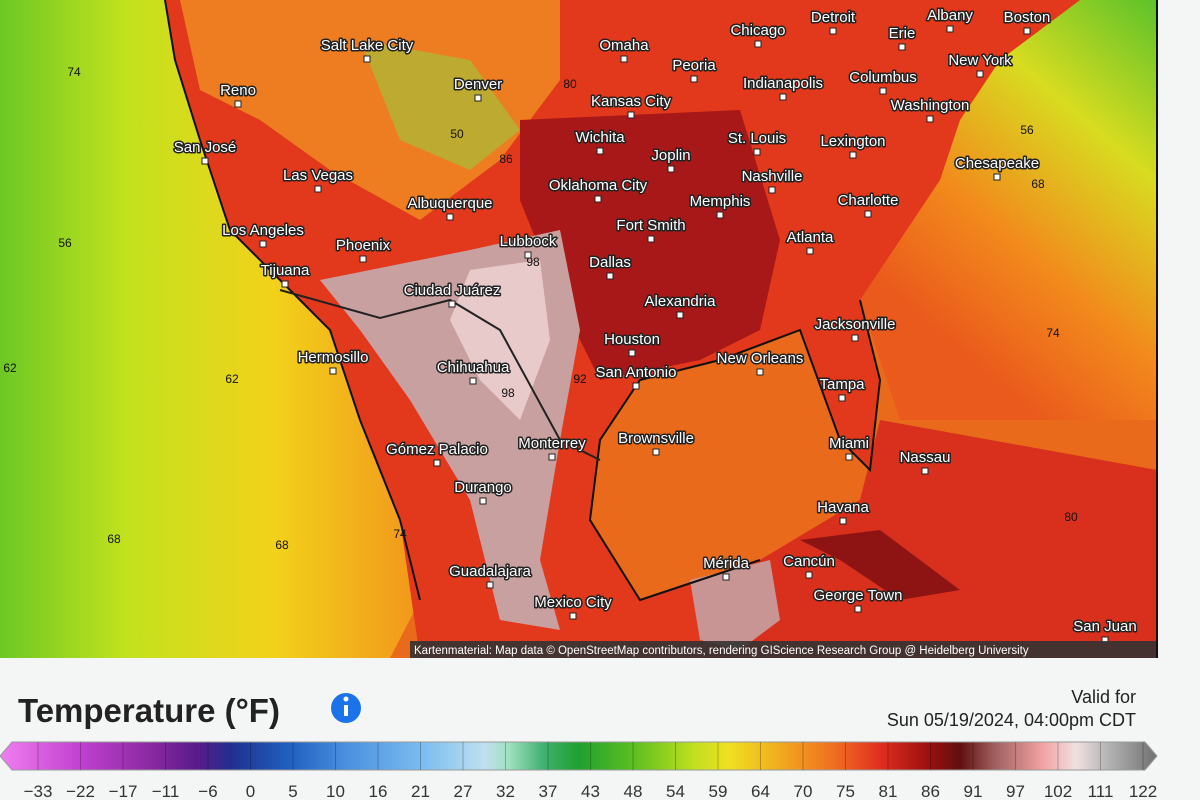  I want to click on city-label: Reno, so click(238, 91).